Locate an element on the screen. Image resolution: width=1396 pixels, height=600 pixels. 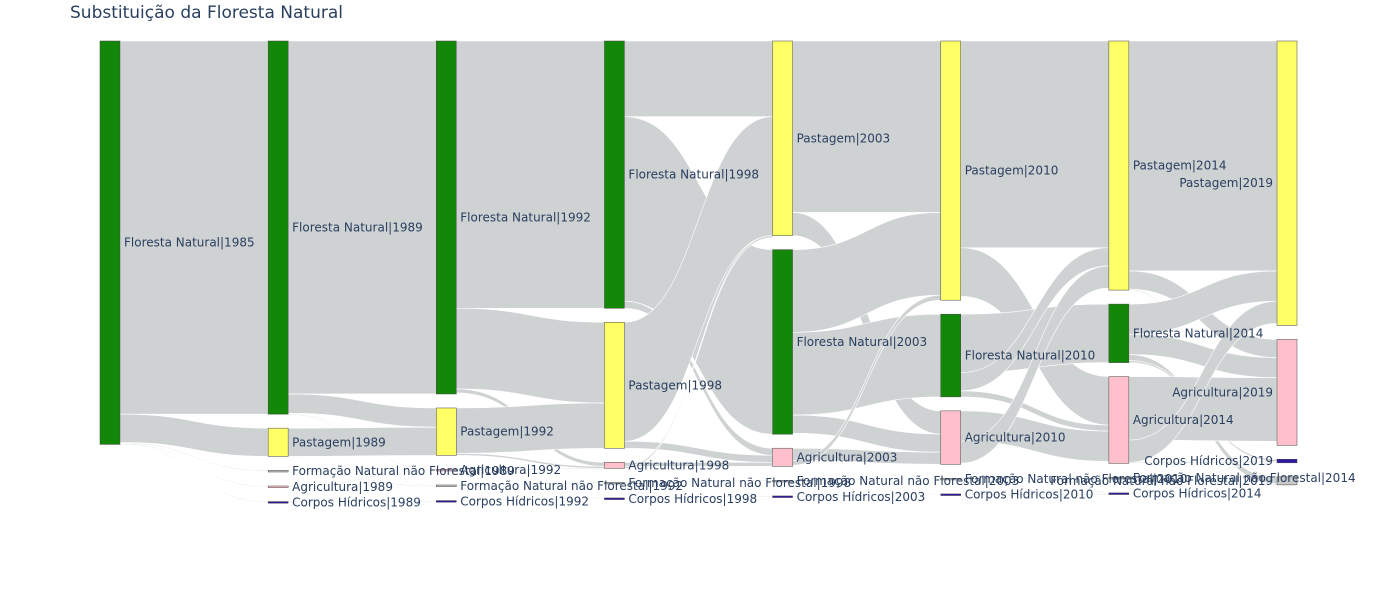
node-label-FNNF2010: Formação Natural não Florestal|2010 is located at coordinates (1076, 479).